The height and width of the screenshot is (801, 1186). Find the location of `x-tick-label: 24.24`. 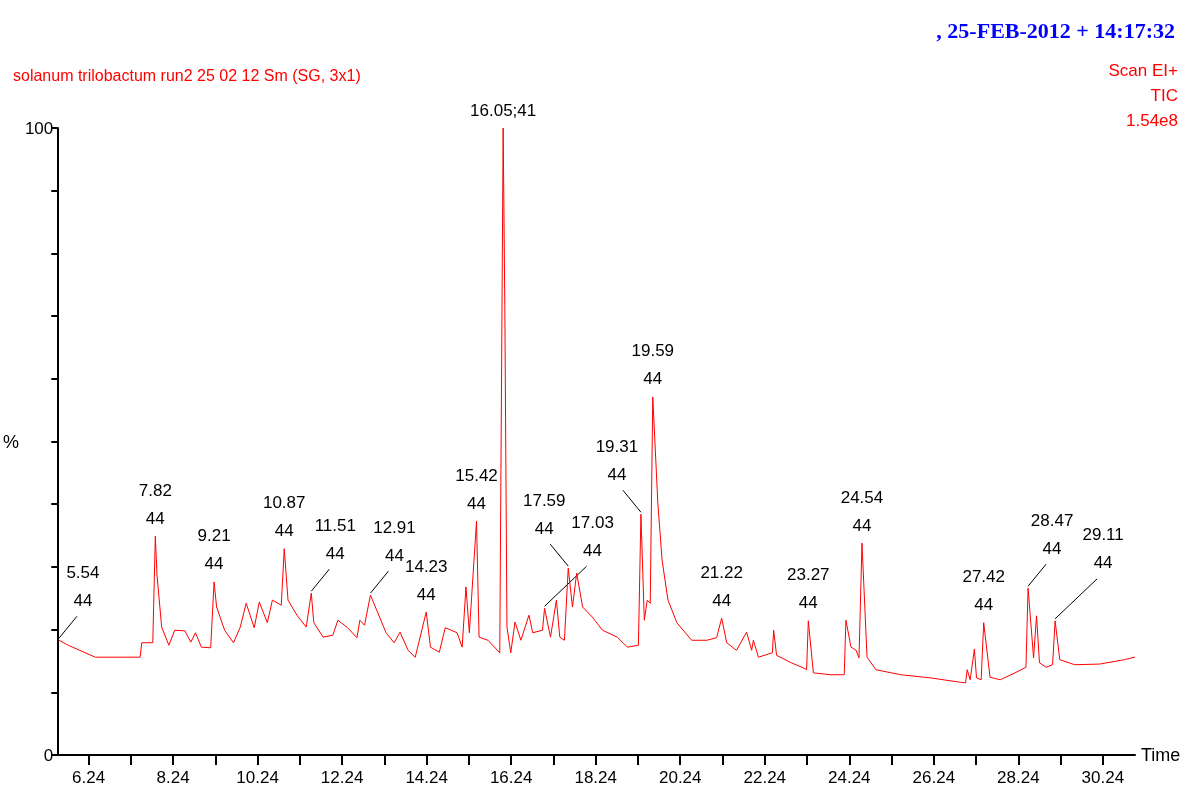

x-tick-label: 24.24 is located at coordinates (849, 777).